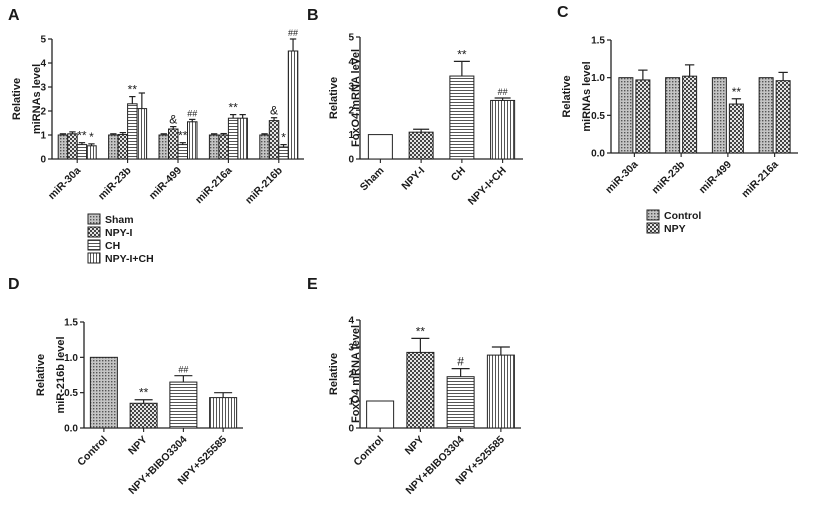  I want to click on panel-letter: C, so click(563, 12).